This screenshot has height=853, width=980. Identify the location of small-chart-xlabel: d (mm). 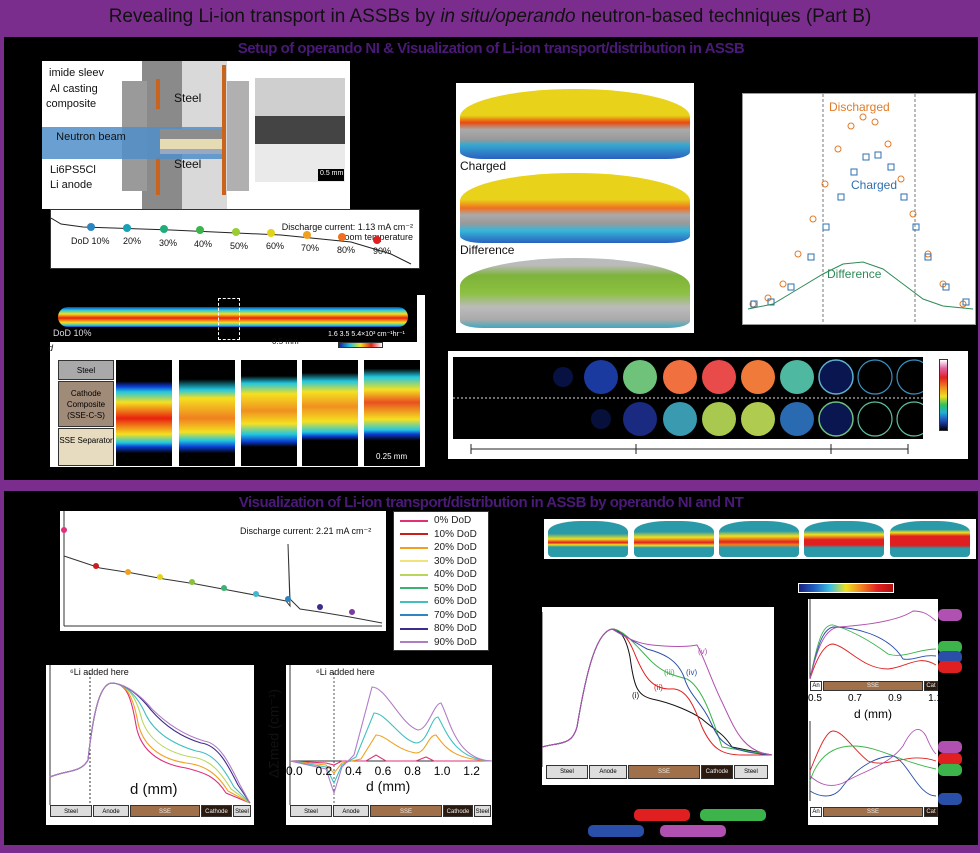
(873, 714).